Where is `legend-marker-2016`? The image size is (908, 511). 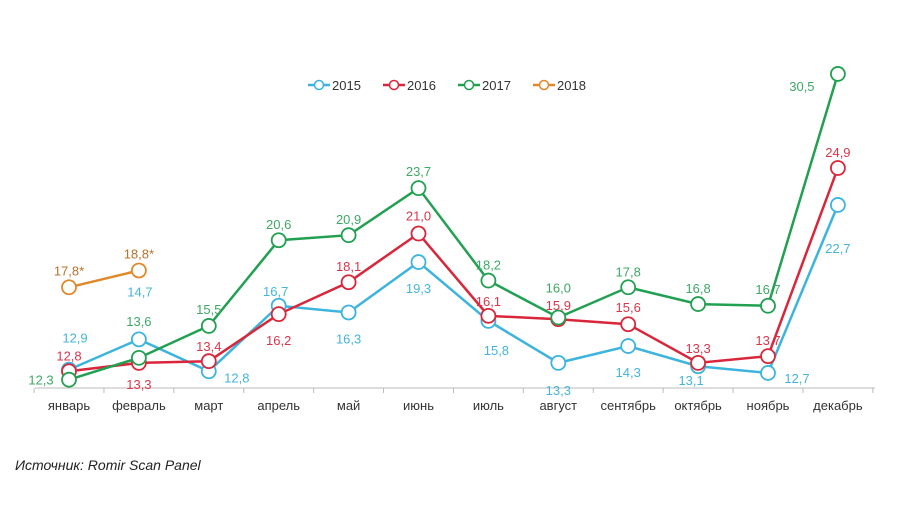
legend-marker-2016 is located at coordinates (394, 85).